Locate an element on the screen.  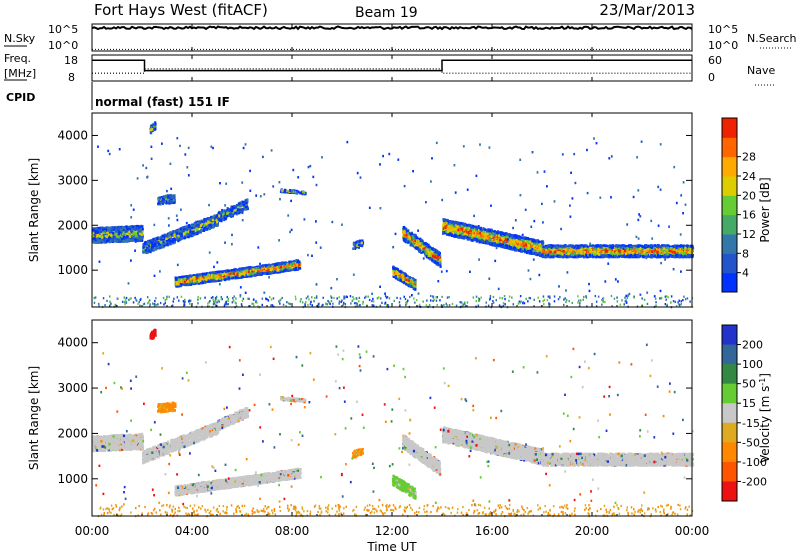
nsky-label: N.Sky is located at coordinates (20, 38).